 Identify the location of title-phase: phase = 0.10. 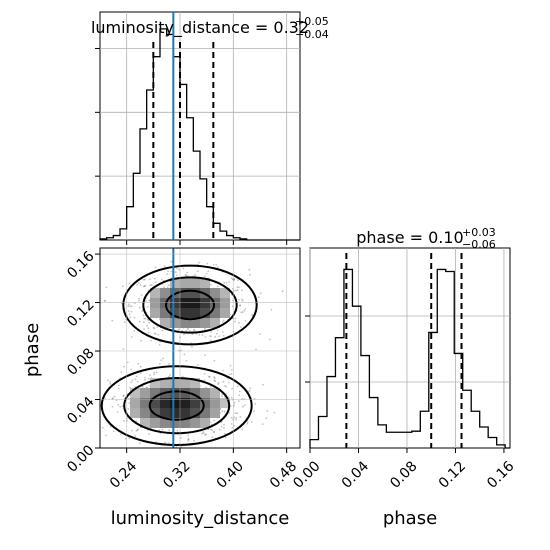
(409, 237).